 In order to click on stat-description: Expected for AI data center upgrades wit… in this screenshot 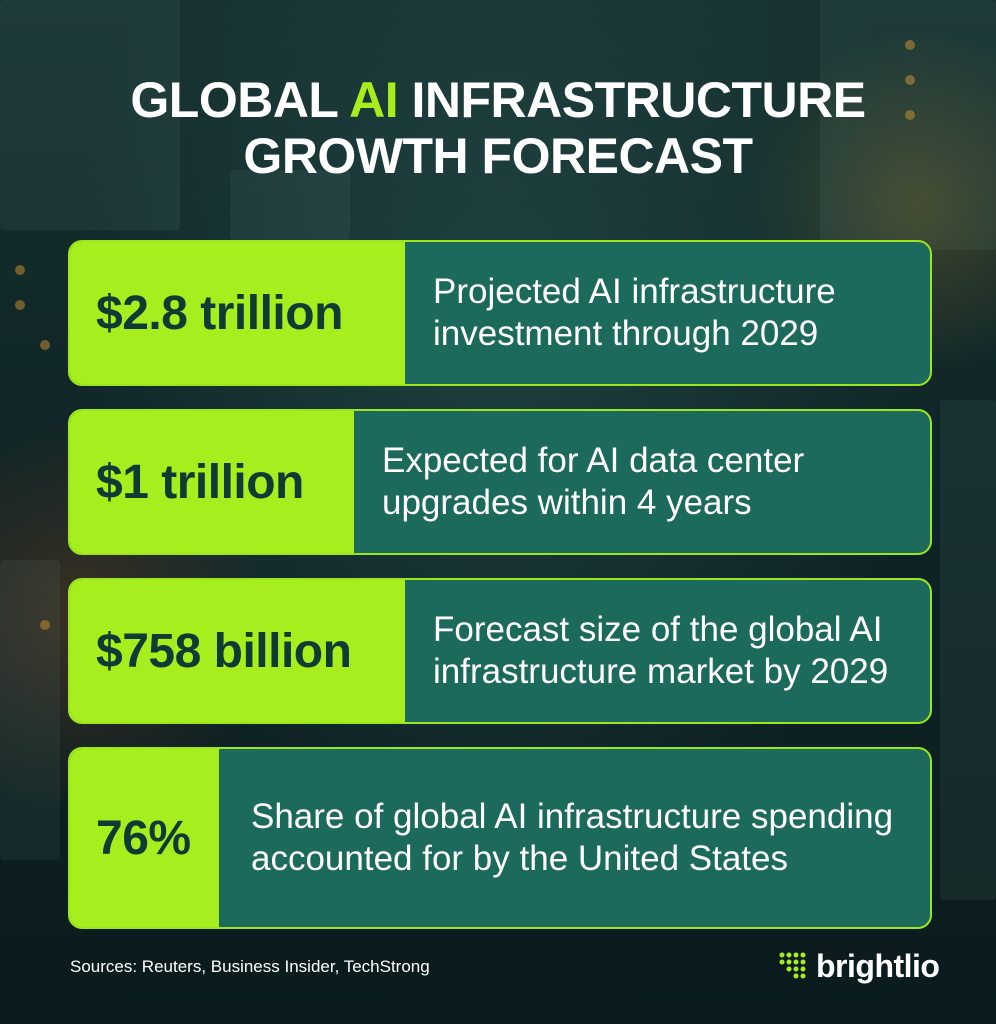, I will do `click(593, 481)`.